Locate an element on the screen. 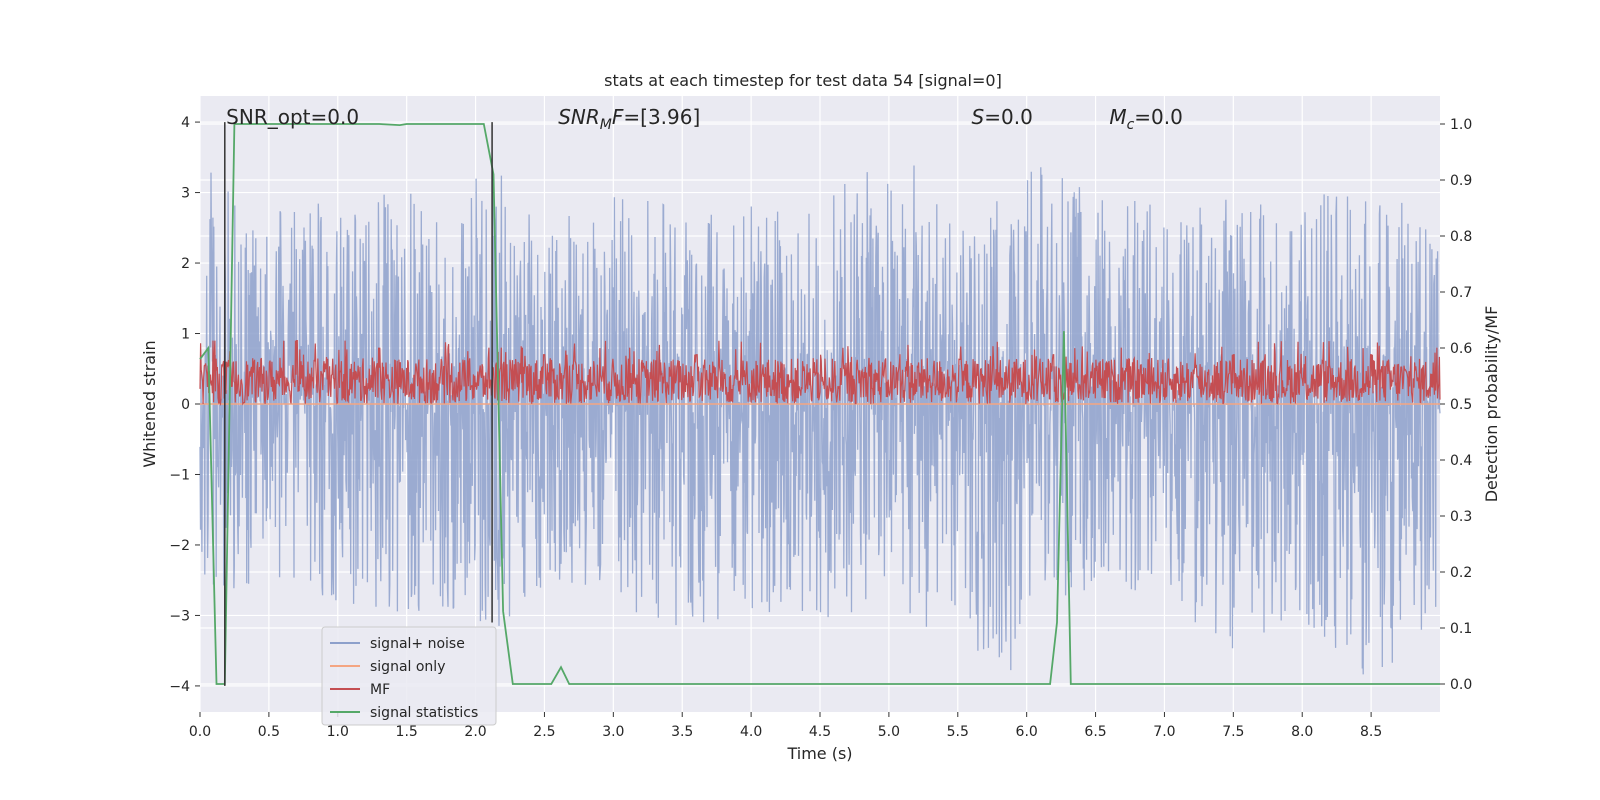  series-mf is located at coordinates (820, 373).